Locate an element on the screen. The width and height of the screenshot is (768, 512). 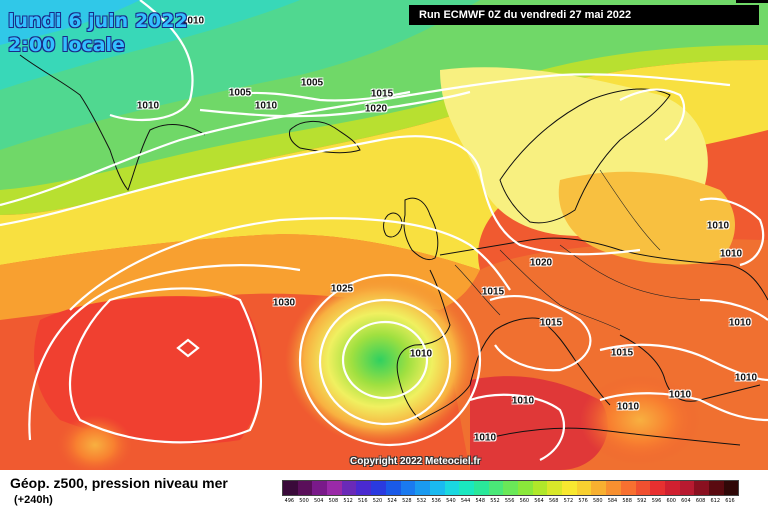
north-europe-coast is located at coordinates (603, 269).